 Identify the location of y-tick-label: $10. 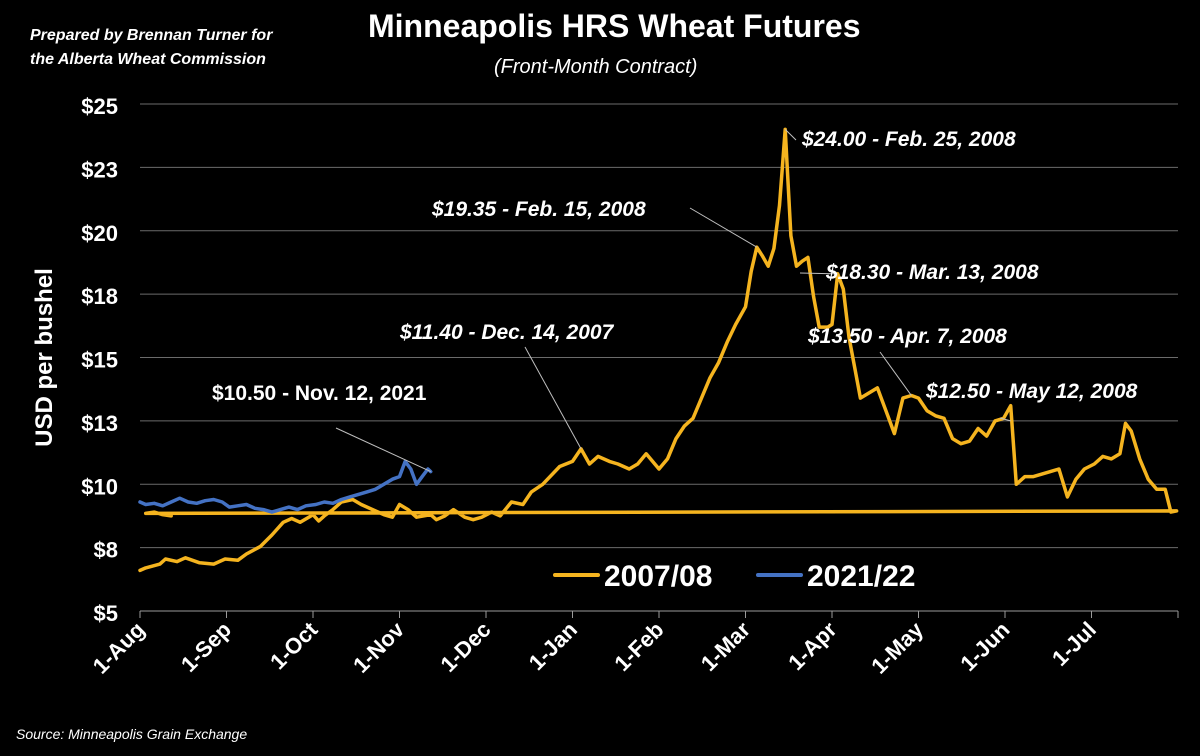
(99, 486).